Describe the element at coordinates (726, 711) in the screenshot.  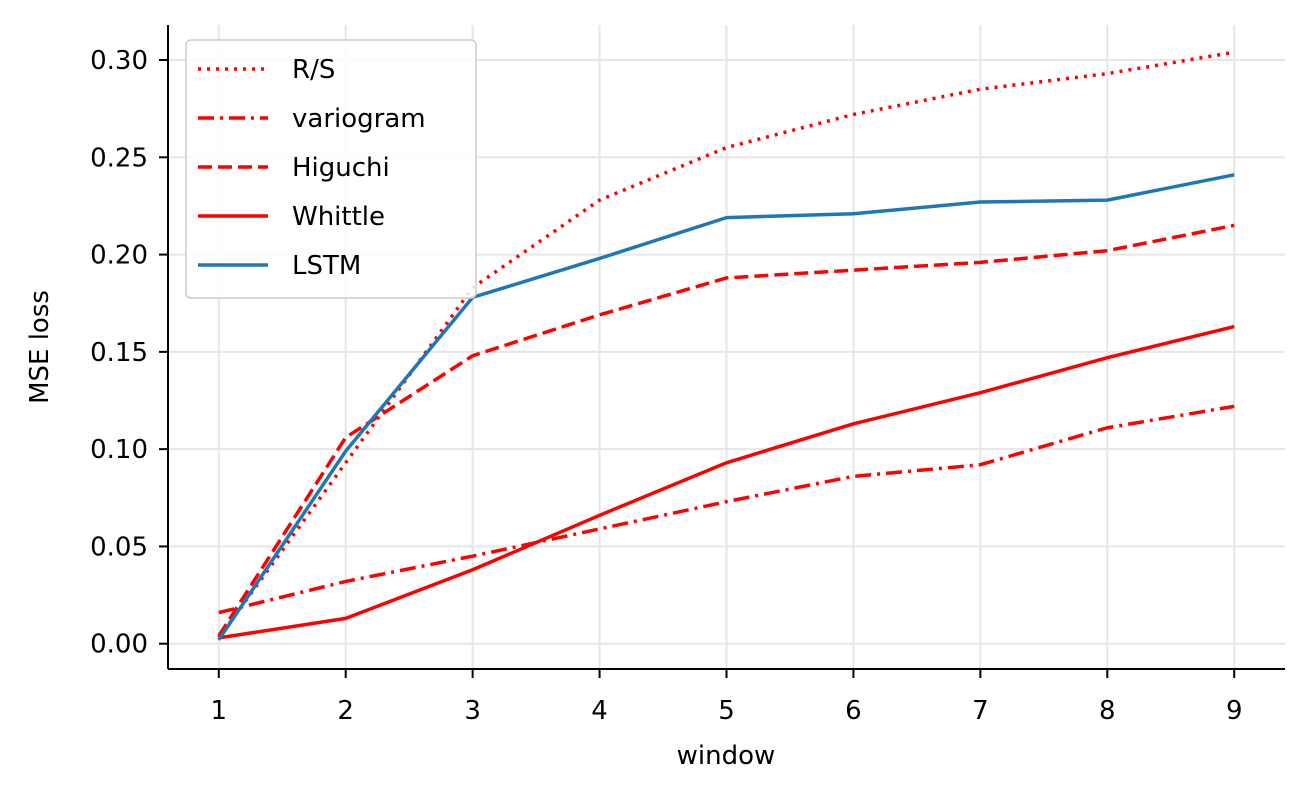
I see `x-tick-label: 5` at that location.